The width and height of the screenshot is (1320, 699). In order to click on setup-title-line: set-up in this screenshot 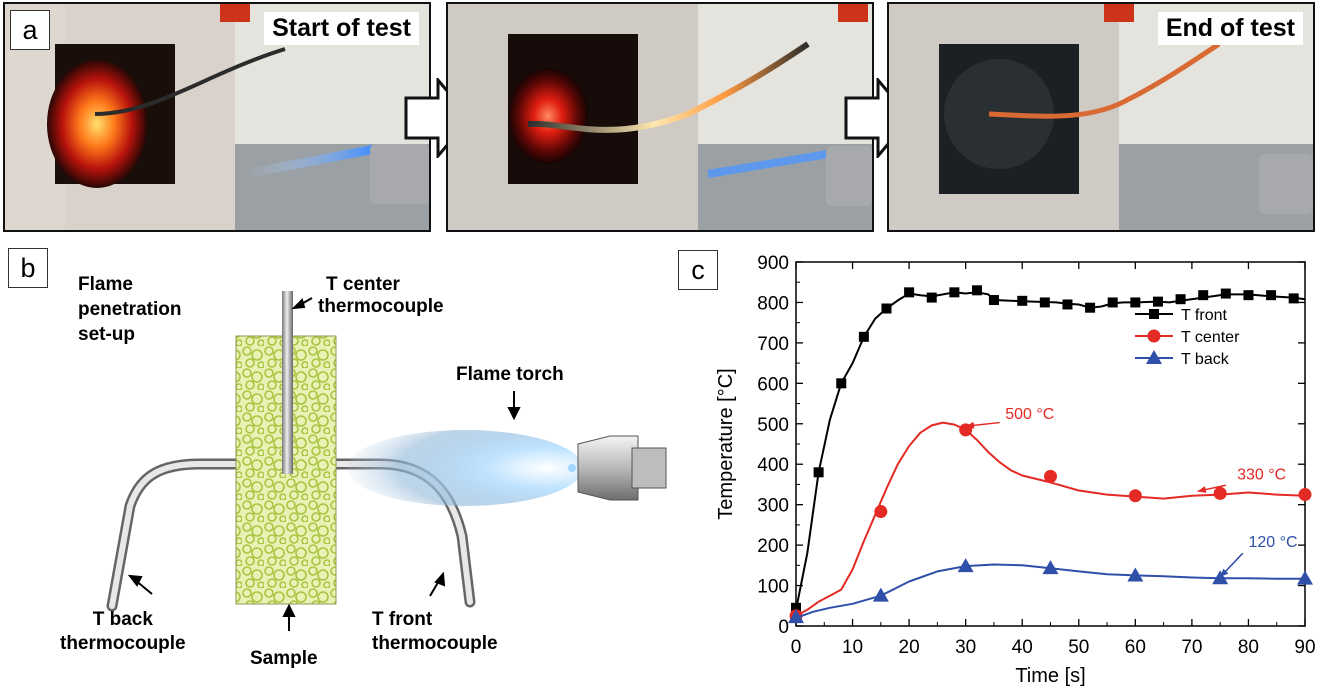, I will do `click(106, 334)`.